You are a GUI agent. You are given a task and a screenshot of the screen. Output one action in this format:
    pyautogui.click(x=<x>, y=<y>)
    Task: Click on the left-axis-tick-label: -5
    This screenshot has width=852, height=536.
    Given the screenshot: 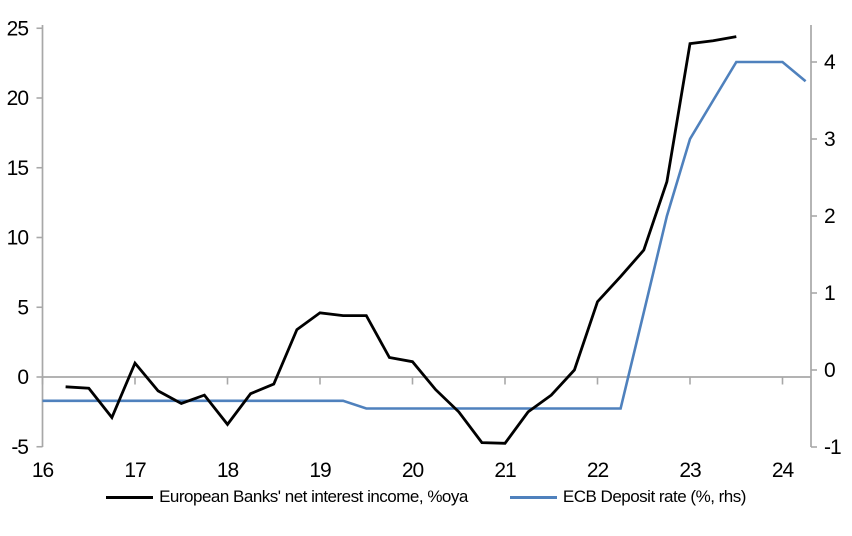 What is the action you would take?
    pyautogui.click(x=19, y=447)
    